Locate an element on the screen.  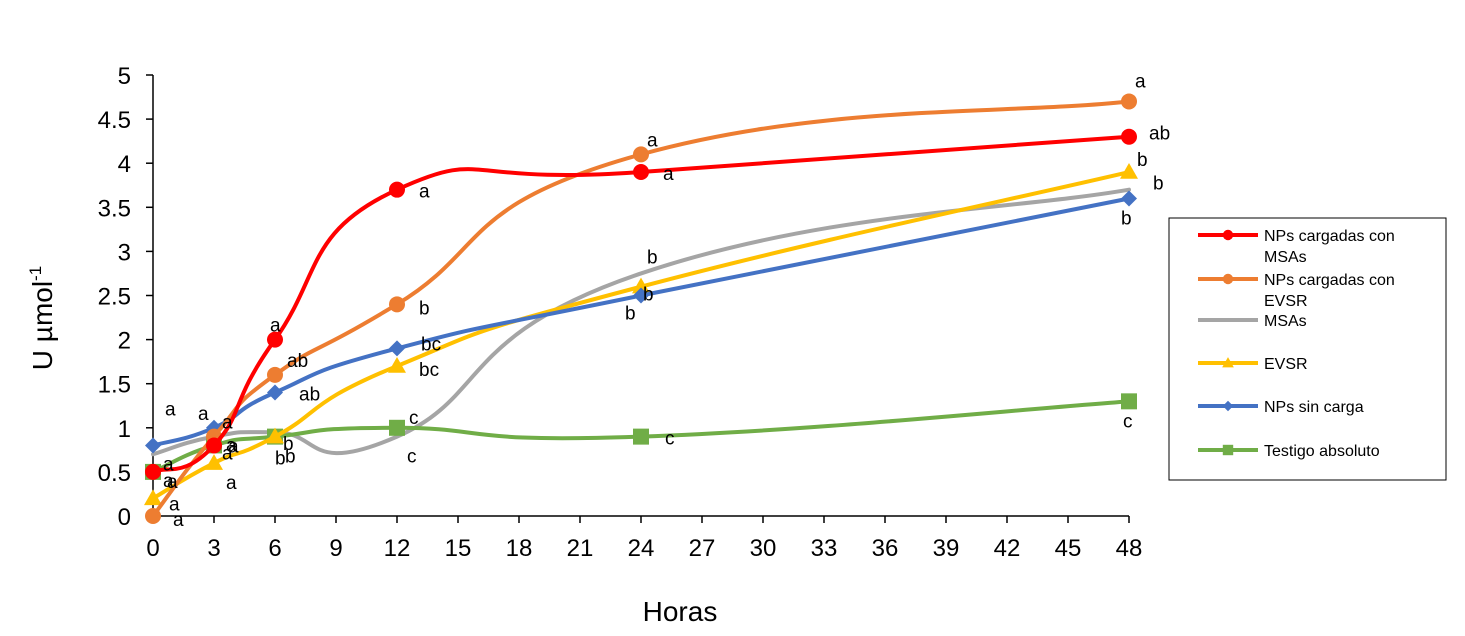
significance-letter: bc is located at coordinates (431, 344).